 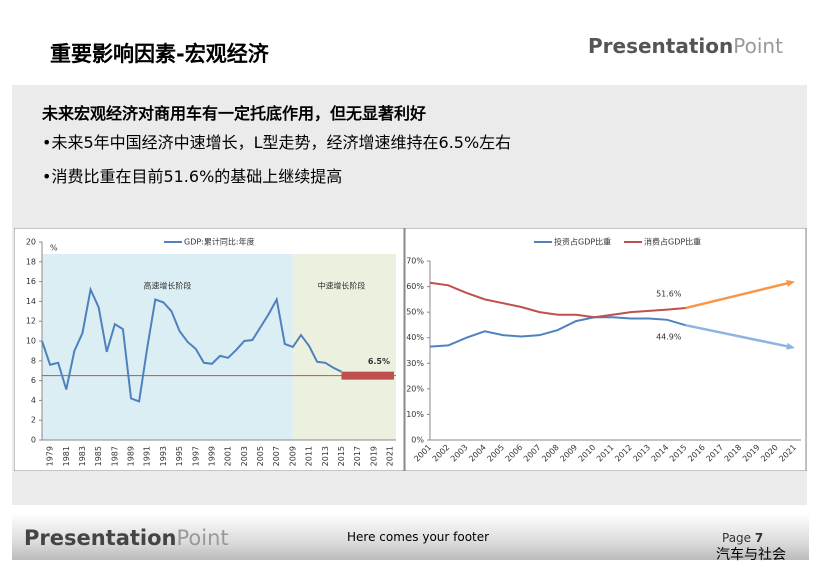 What do you see at coordinates (33, 400) in the screenshot?
I see `y-tick-label: 4` at bounding box center [33, 400].